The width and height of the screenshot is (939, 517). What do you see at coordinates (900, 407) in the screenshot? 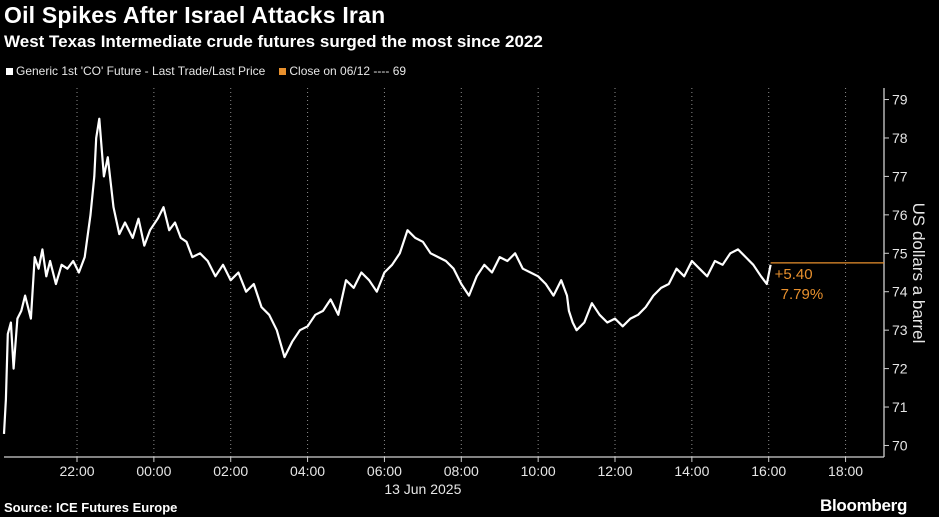
I see `y-tick-label: 71` at bounding box center [900, 407].